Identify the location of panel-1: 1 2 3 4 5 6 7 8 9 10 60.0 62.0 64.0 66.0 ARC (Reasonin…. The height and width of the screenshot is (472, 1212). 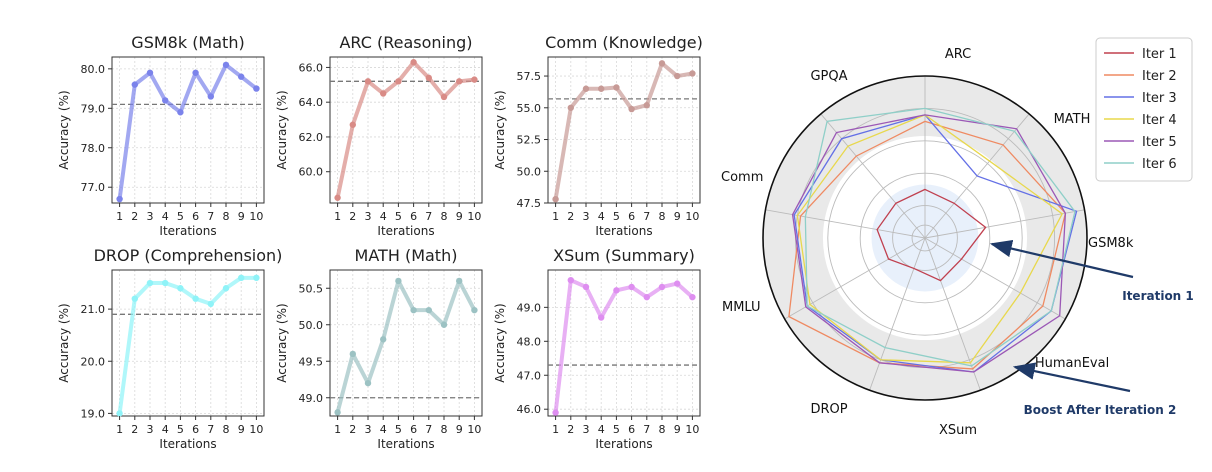
(379, 135).